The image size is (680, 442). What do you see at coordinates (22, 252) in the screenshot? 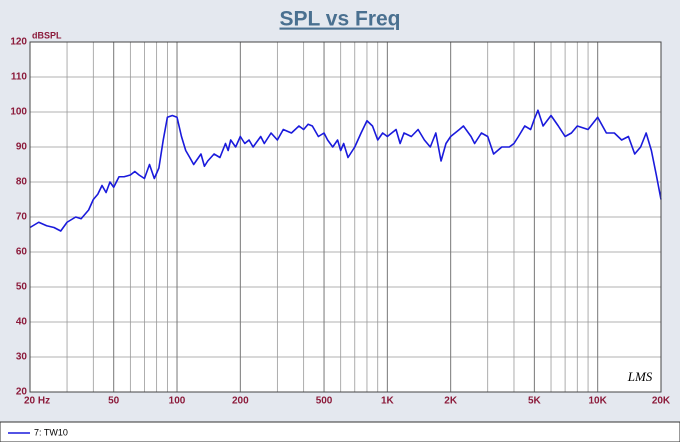
I see `y-tick-label: 60` at bounding box center [22, 252].